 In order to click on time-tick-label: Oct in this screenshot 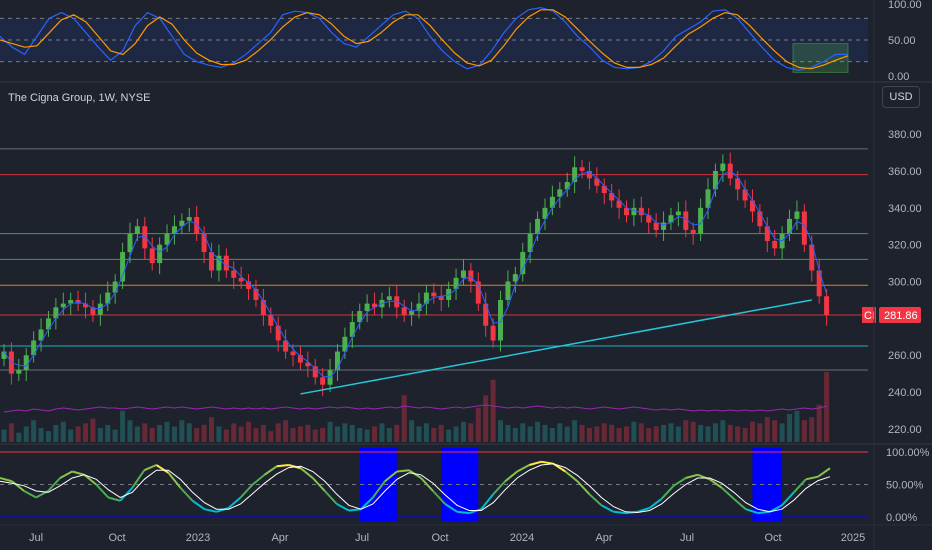, I will do `click(116, 538)`.